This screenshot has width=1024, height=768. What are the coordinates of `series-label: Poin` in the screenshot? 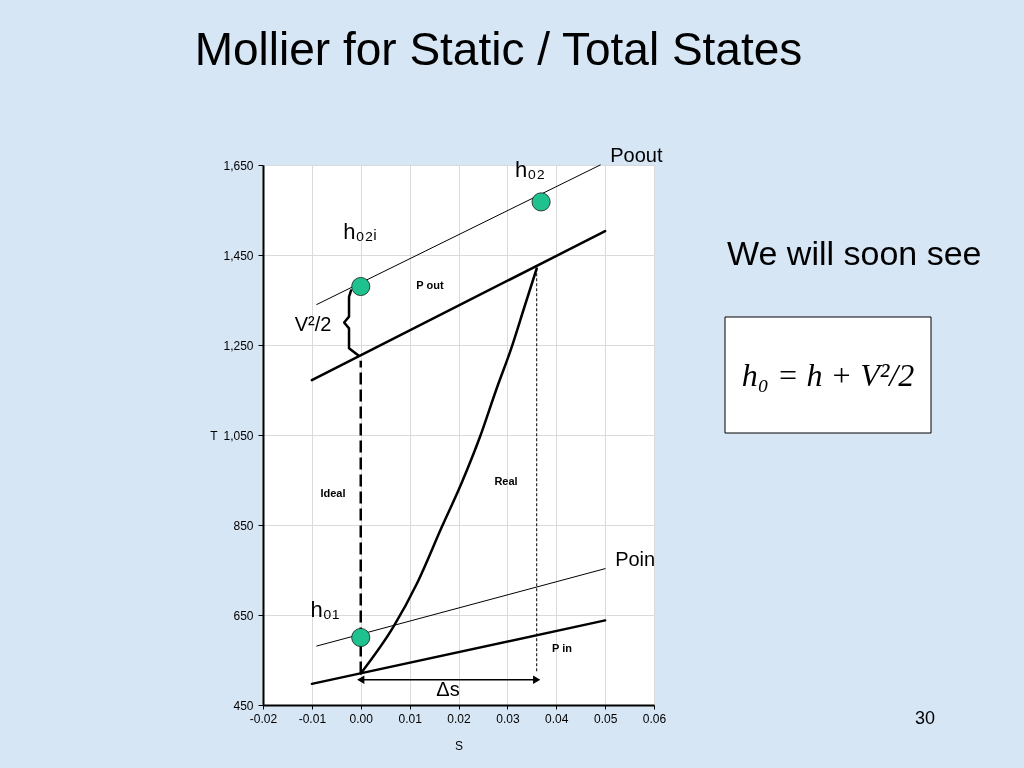 It's located at (635, 558).